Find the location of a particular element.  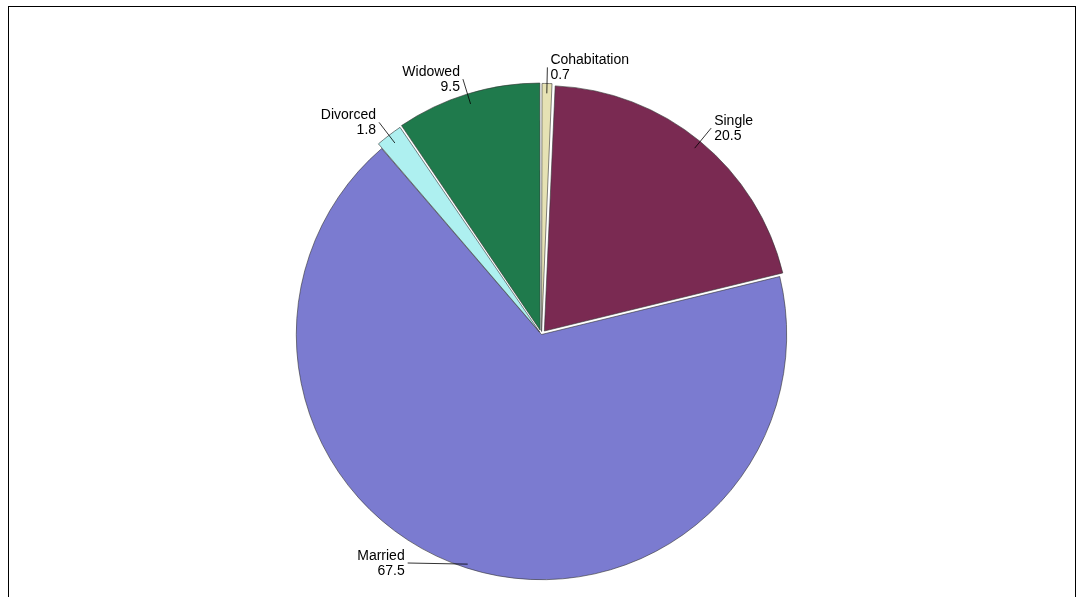

slice-label: Cohabitation is located at coordinates (589, 59).